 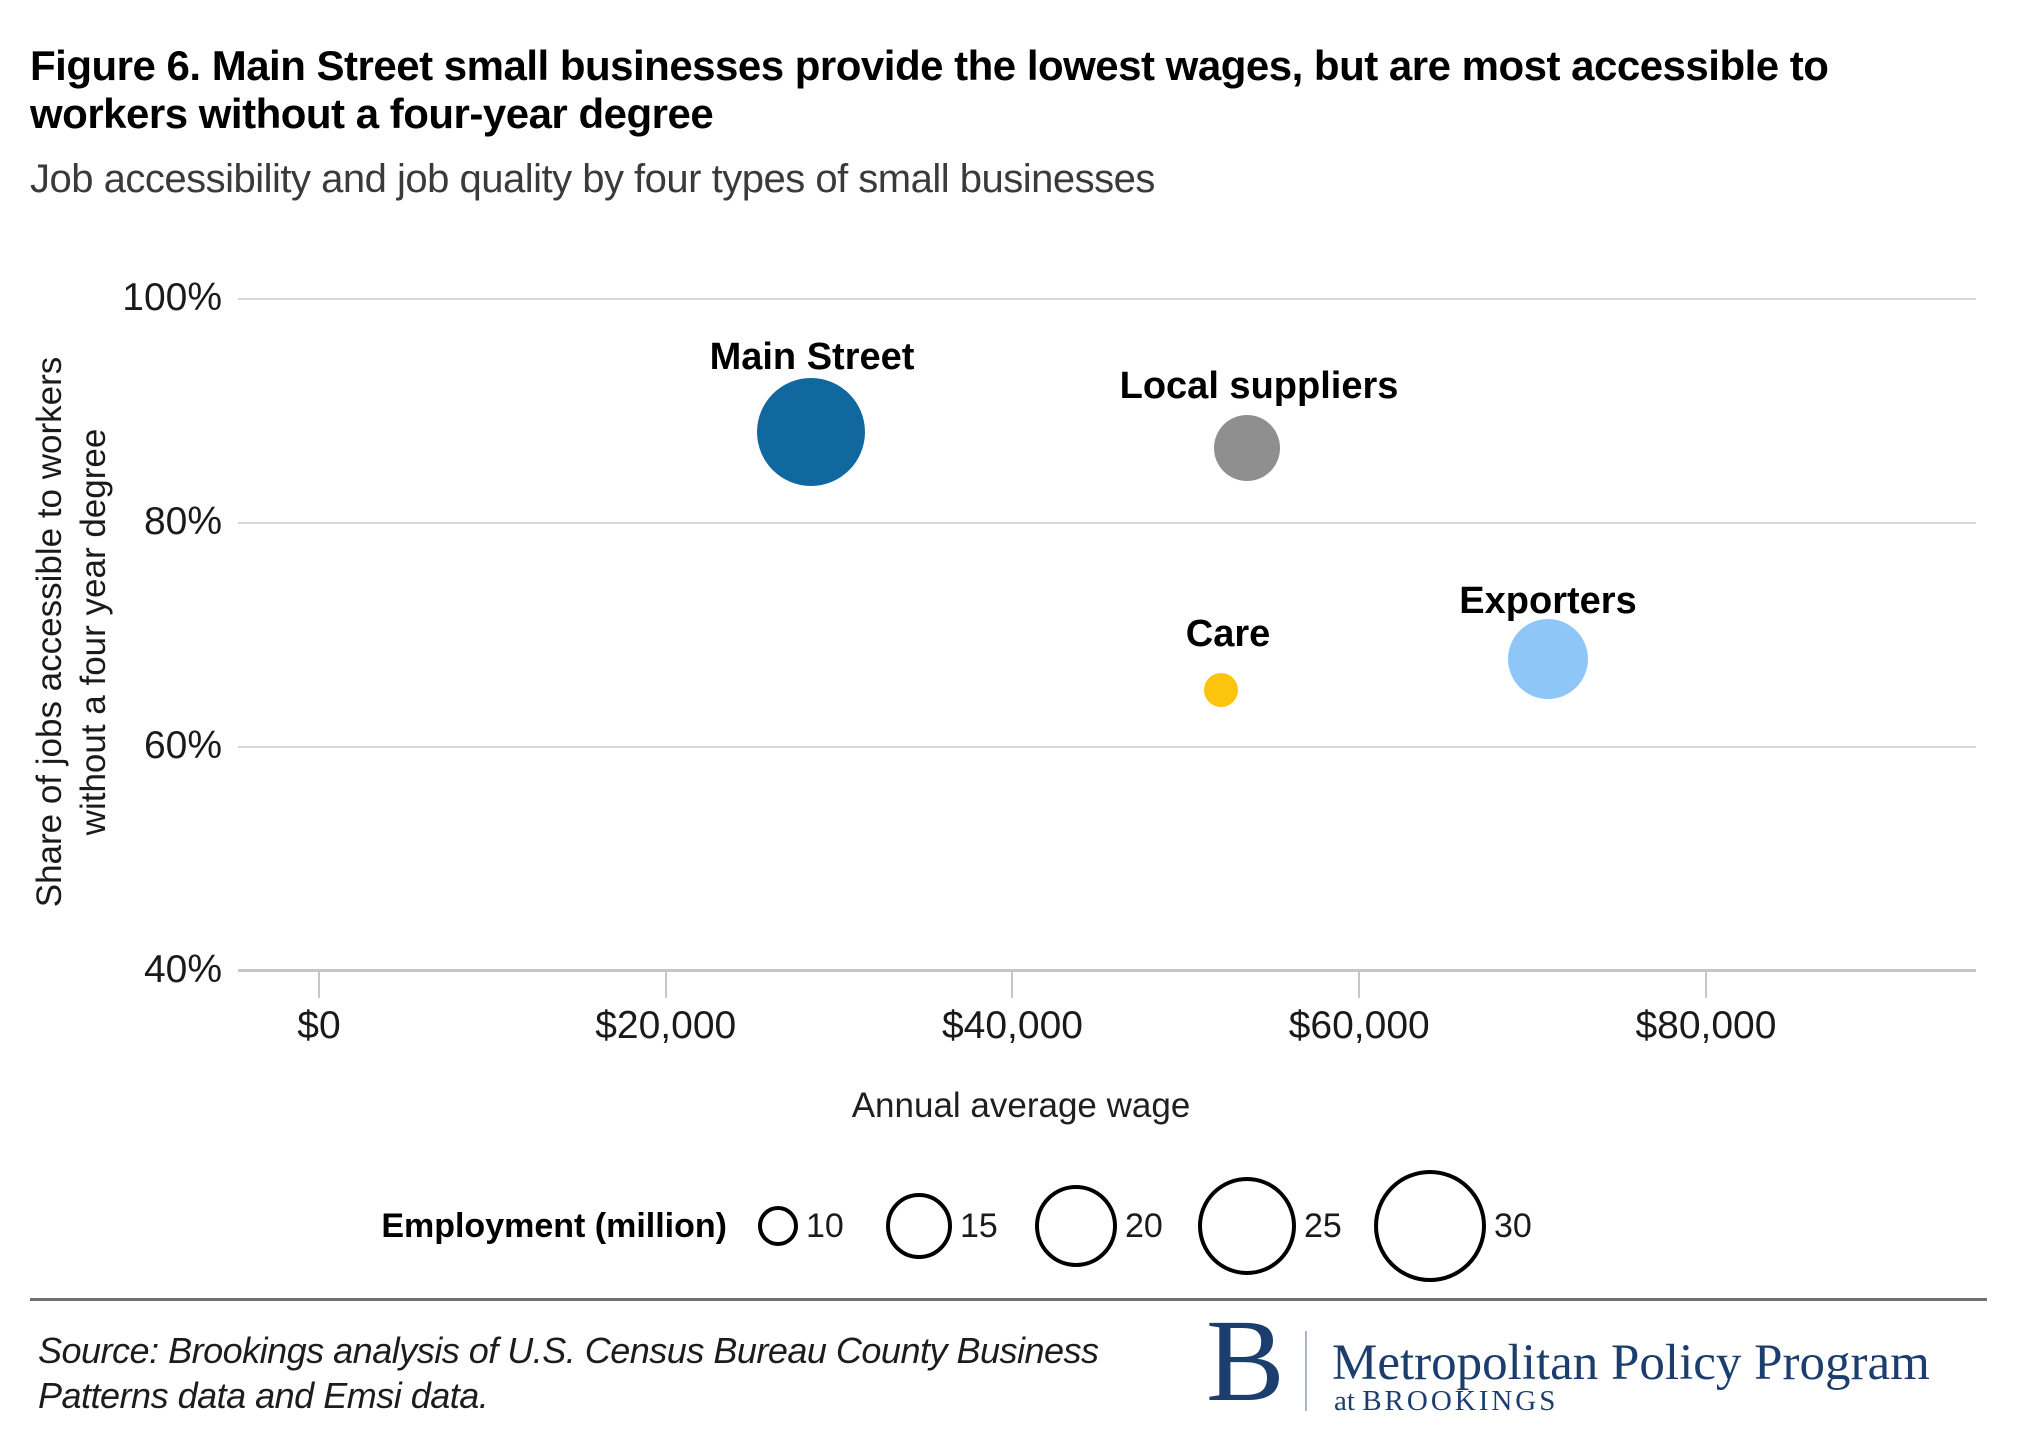 What do you see at coordinates (1259, 386) in the screenshot?
I see `bubble-label-local-suppliers: Local suppliers` at bounding box center [1259, 386].